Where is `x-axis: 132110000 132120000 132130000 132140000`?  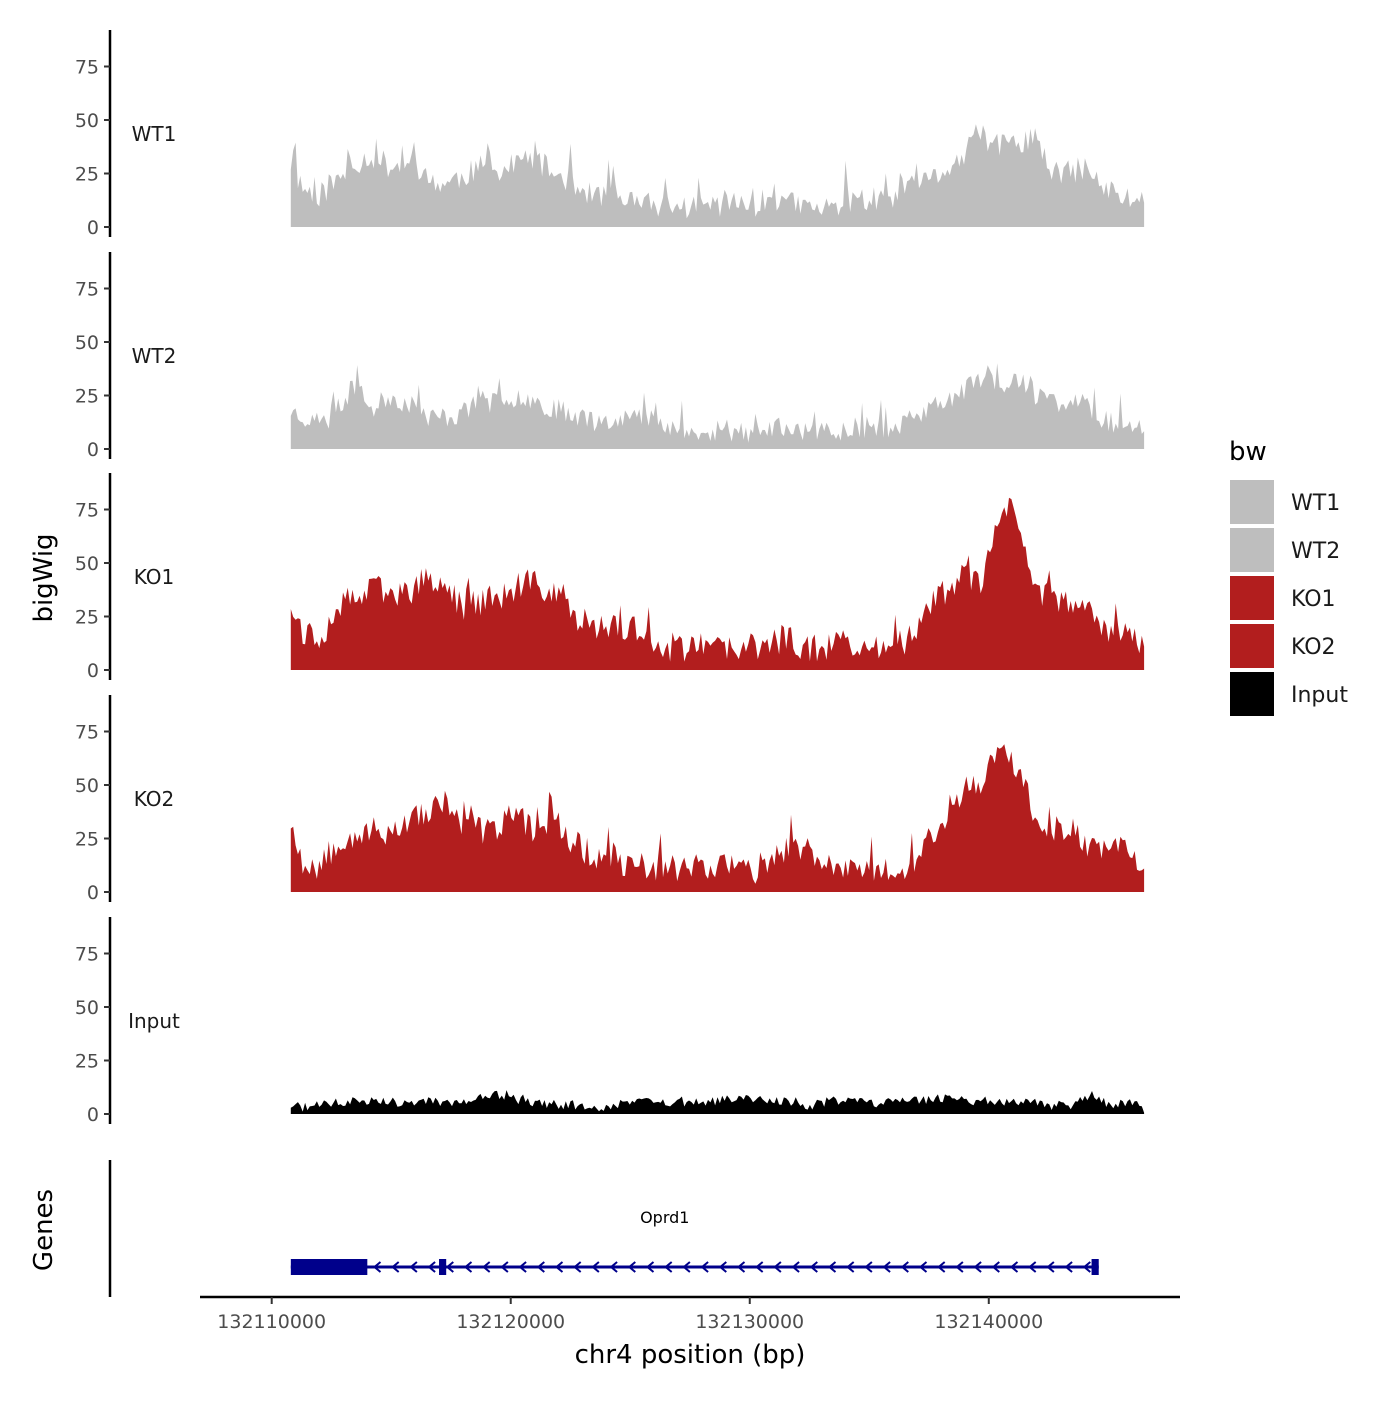 x-axis: 132110000 132120000 132130000 132140000 is located at coordinates (690, 1314).